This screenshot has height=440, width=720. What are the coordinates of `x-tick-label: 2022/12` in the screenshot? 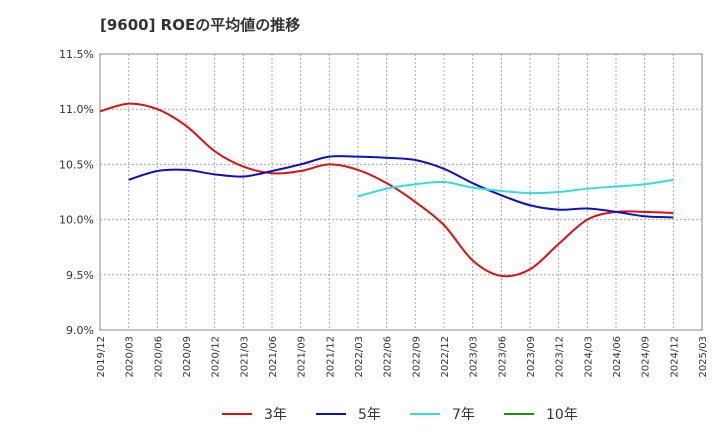 It's located at (445, 357).